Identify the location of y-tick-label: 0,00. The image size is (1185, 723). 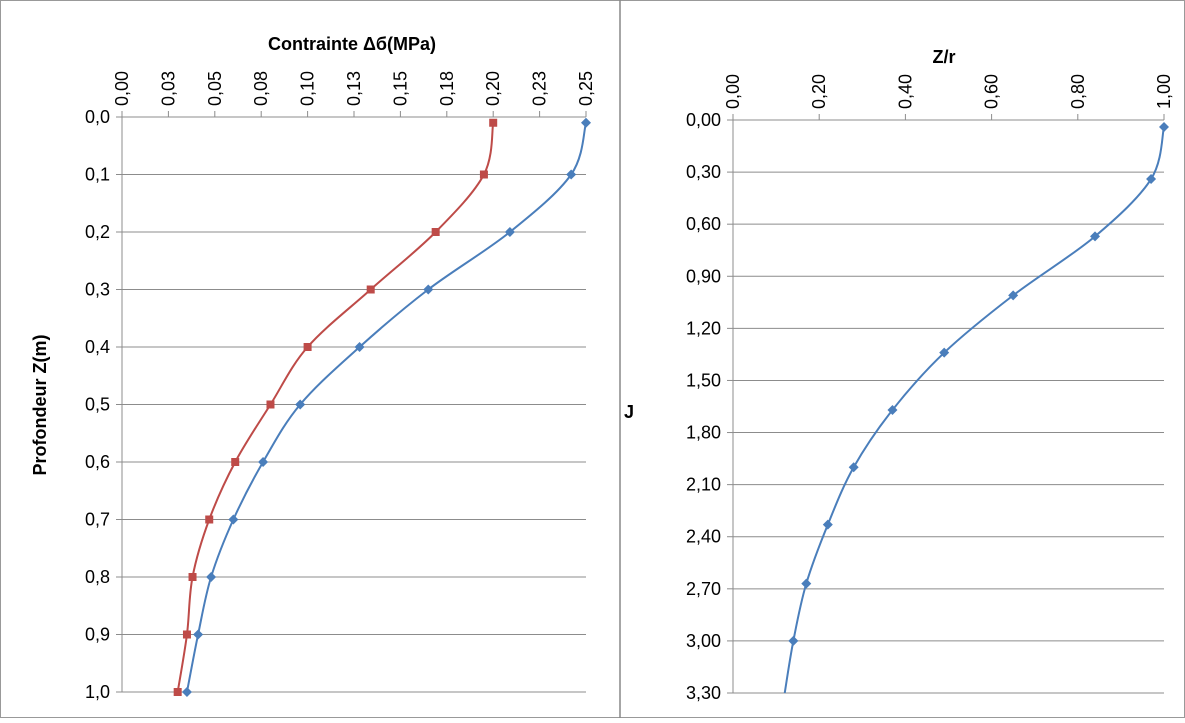
(703, 120).